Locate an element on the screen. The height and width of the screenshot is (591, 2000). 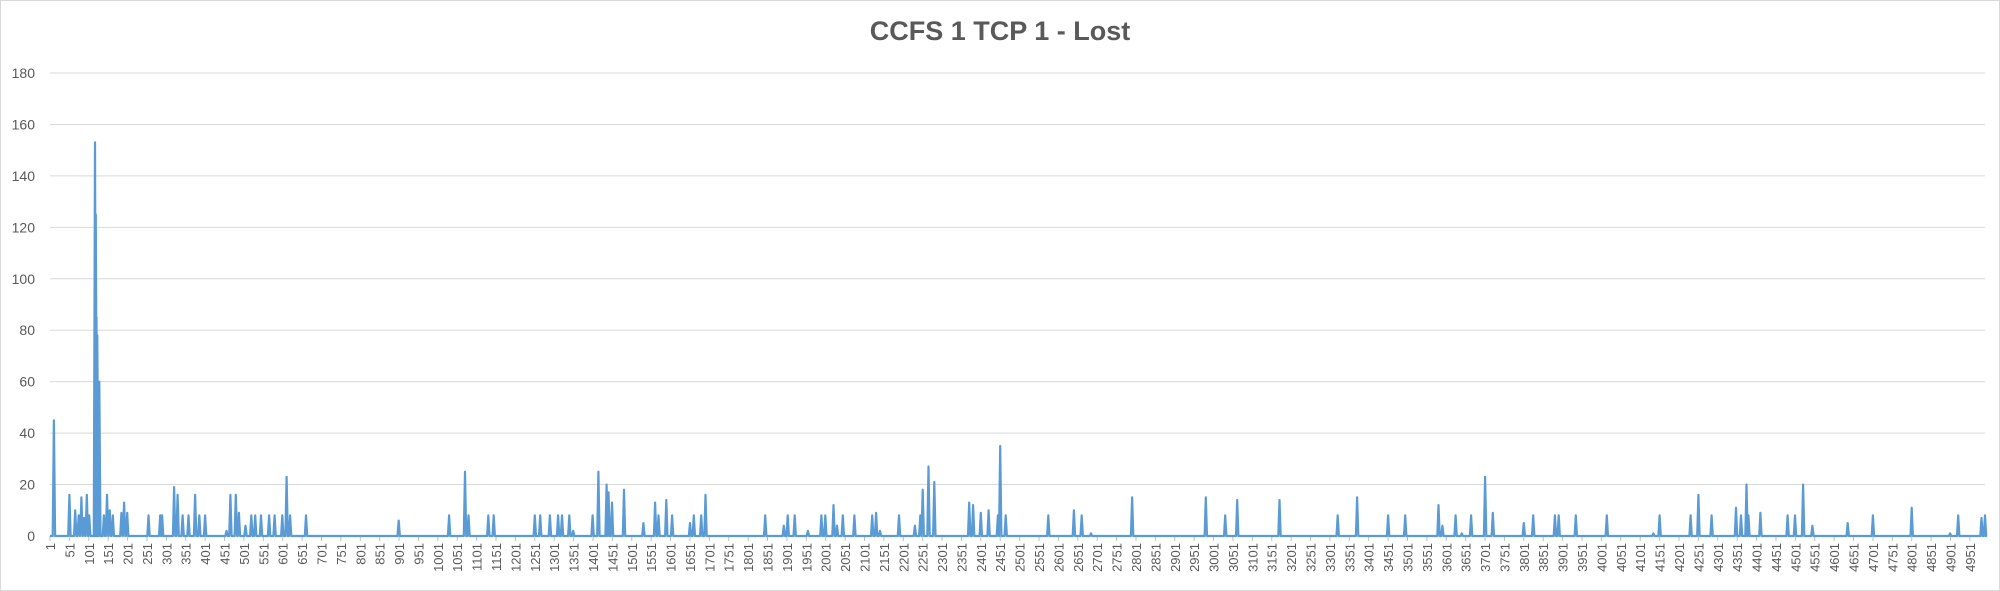
y-tick-label: 60 is located at coordinates (27, 382).